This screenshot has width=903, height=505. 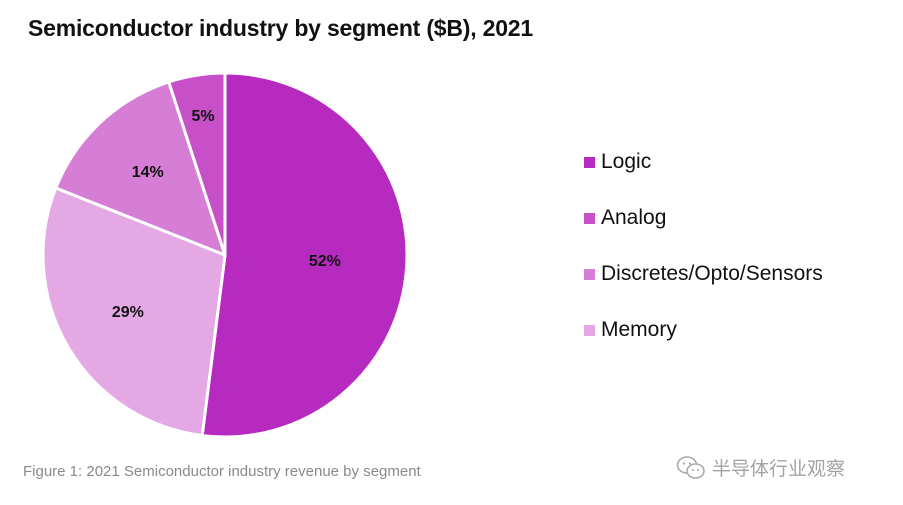 I want to click on pie-slice-labels: 52% 29% 14% 5%, so click(x=226, y=214).